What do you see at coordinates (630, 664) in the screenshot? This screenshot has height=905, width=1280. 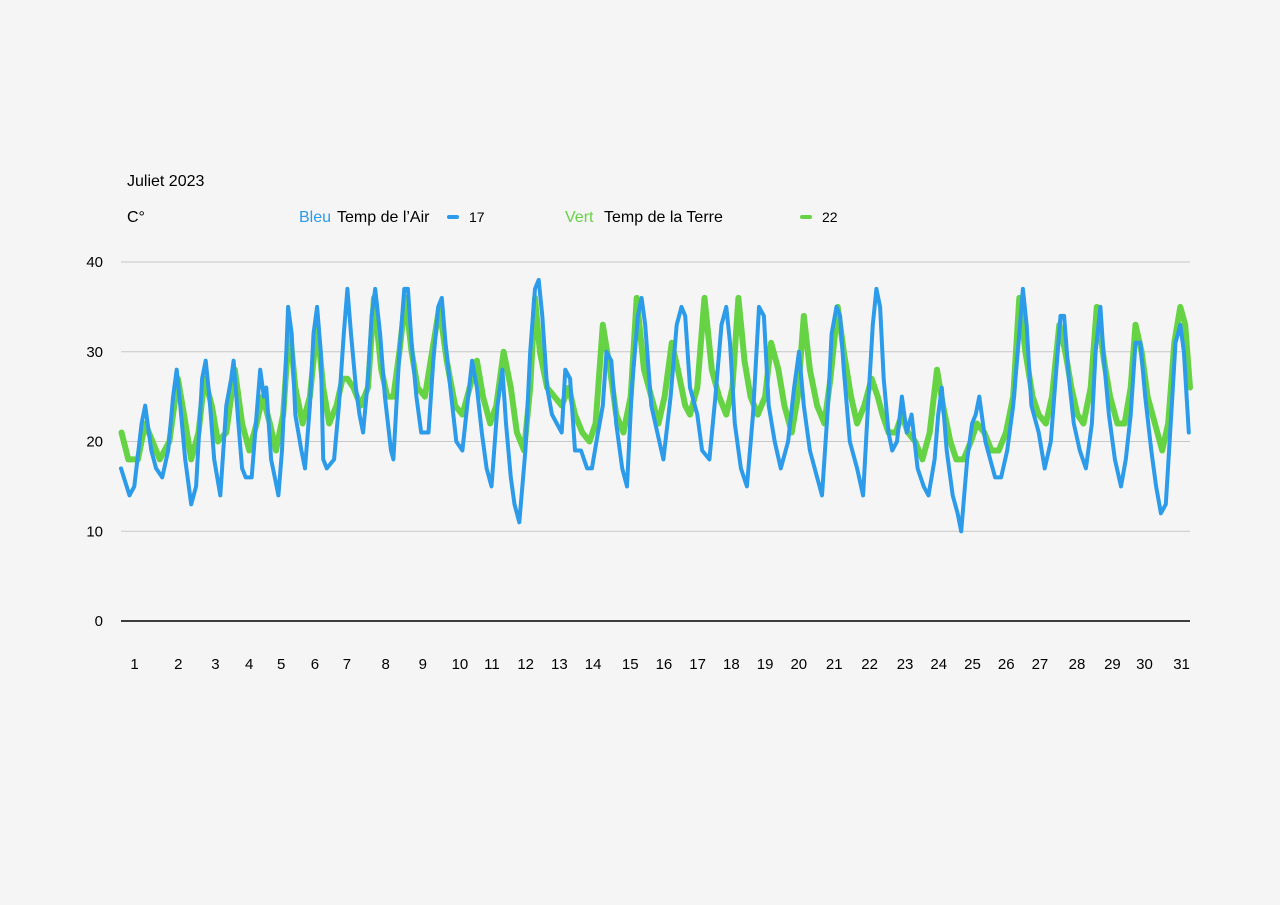 I see `x-tick-label: 15` at bounding box center [630, 664].